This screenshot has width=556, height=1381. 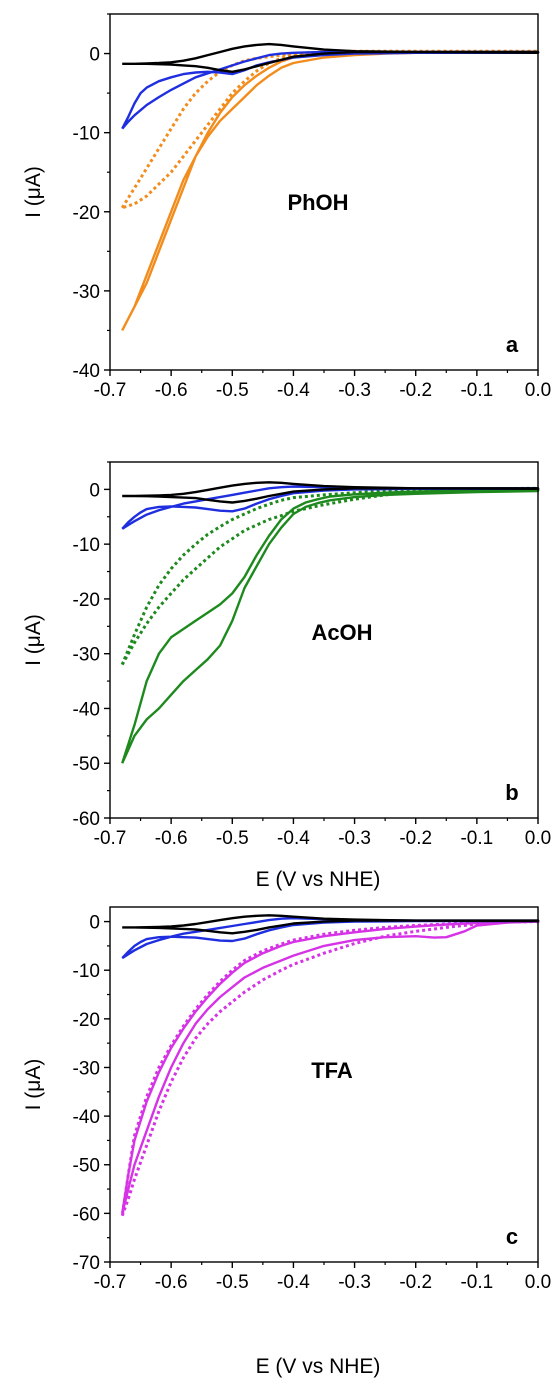 What do you see at coordinates (86, 709) in the screenshot?
I see `panel-b-y-tick-label: -40` at bounding box center [86, 709].